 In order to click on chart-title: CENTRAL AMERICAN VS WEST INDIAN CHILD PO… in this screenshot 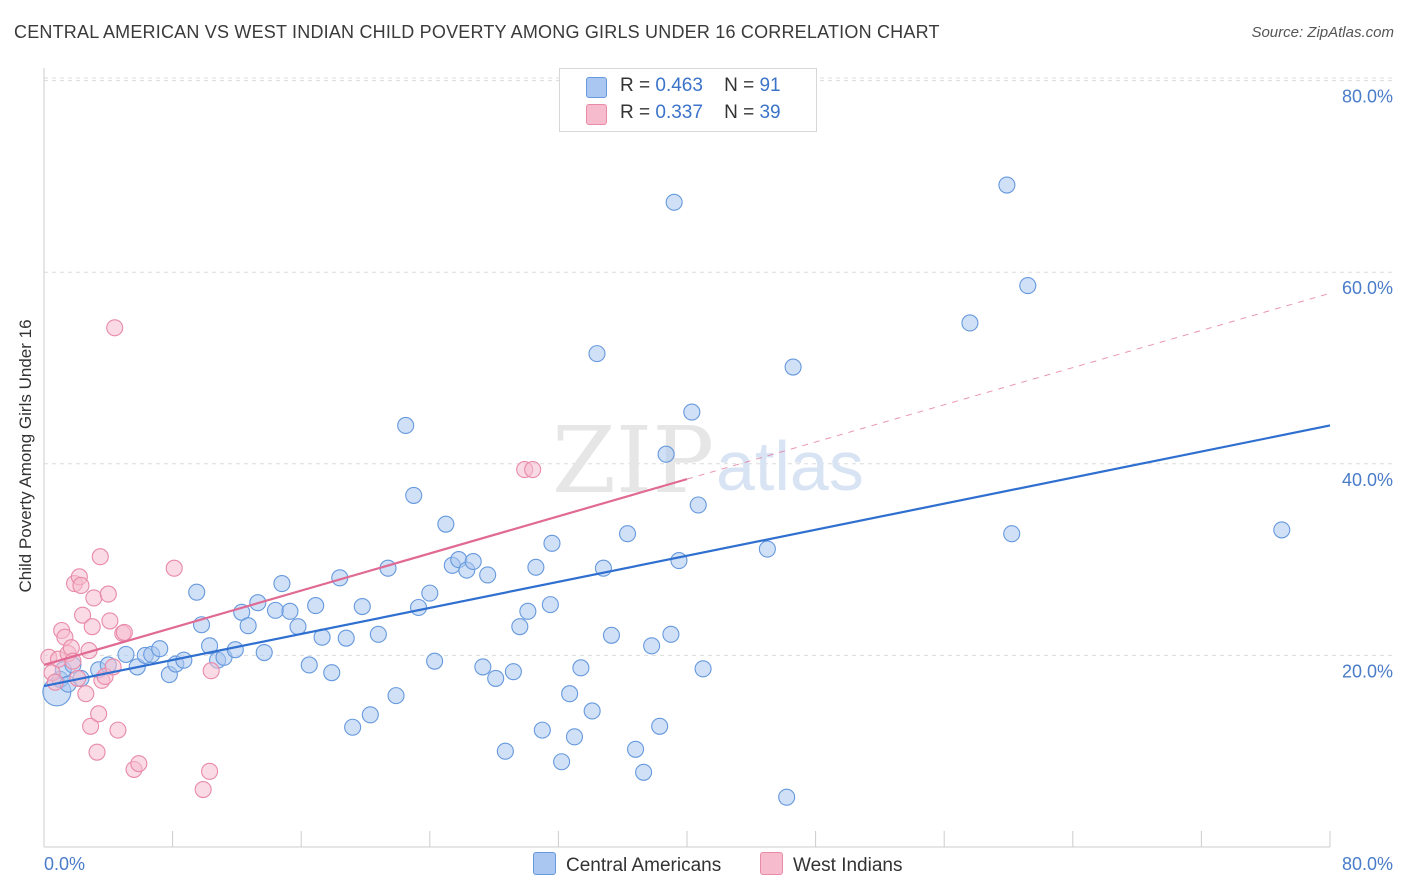, I will do `click(477, 32)`.